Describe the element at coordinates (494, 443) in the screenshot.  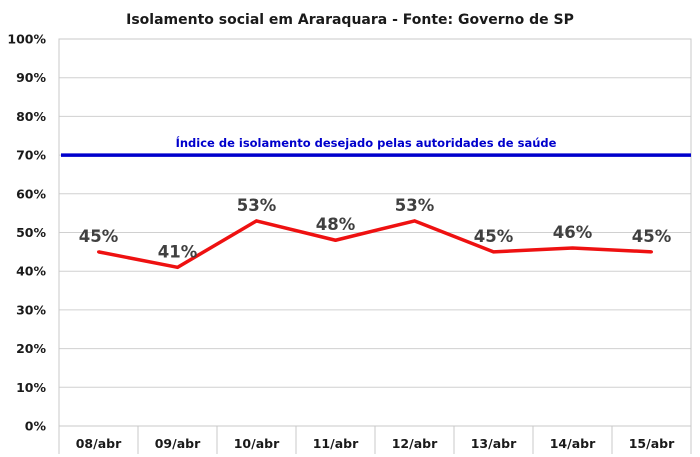
I see `x-tick-label: 13/abr` at that location.